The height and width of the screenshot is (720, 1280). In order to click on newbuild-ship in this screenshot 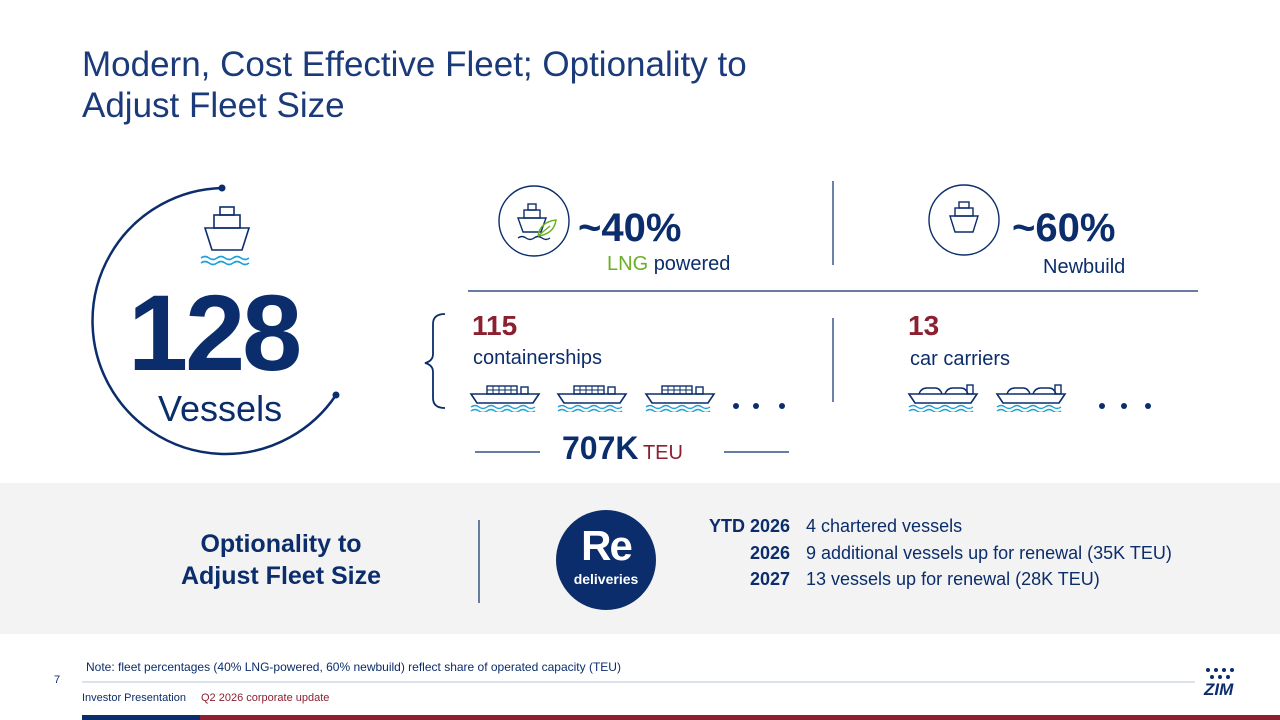, I will do `click(964, 217)`.